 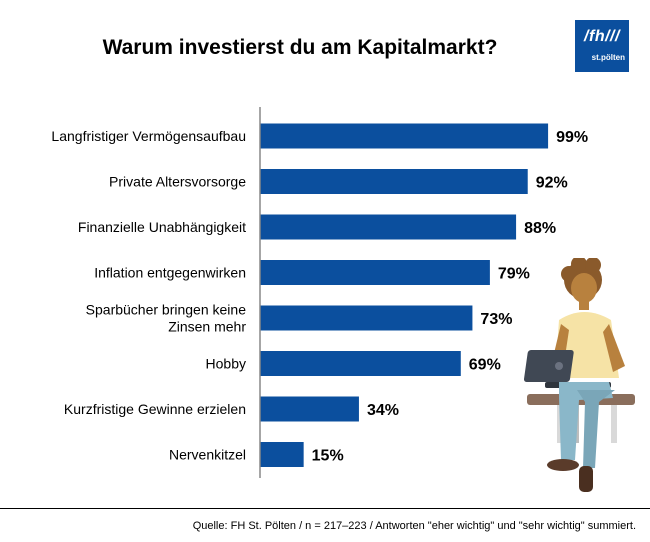 I want to click on value-label-3: 88%, so click(x=540, y=228).